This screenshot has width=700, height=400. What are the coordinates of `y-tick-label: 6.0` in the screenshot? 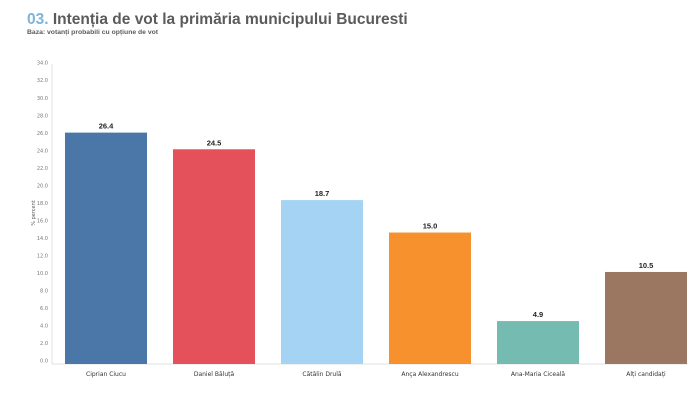 It's located at (44, 309).